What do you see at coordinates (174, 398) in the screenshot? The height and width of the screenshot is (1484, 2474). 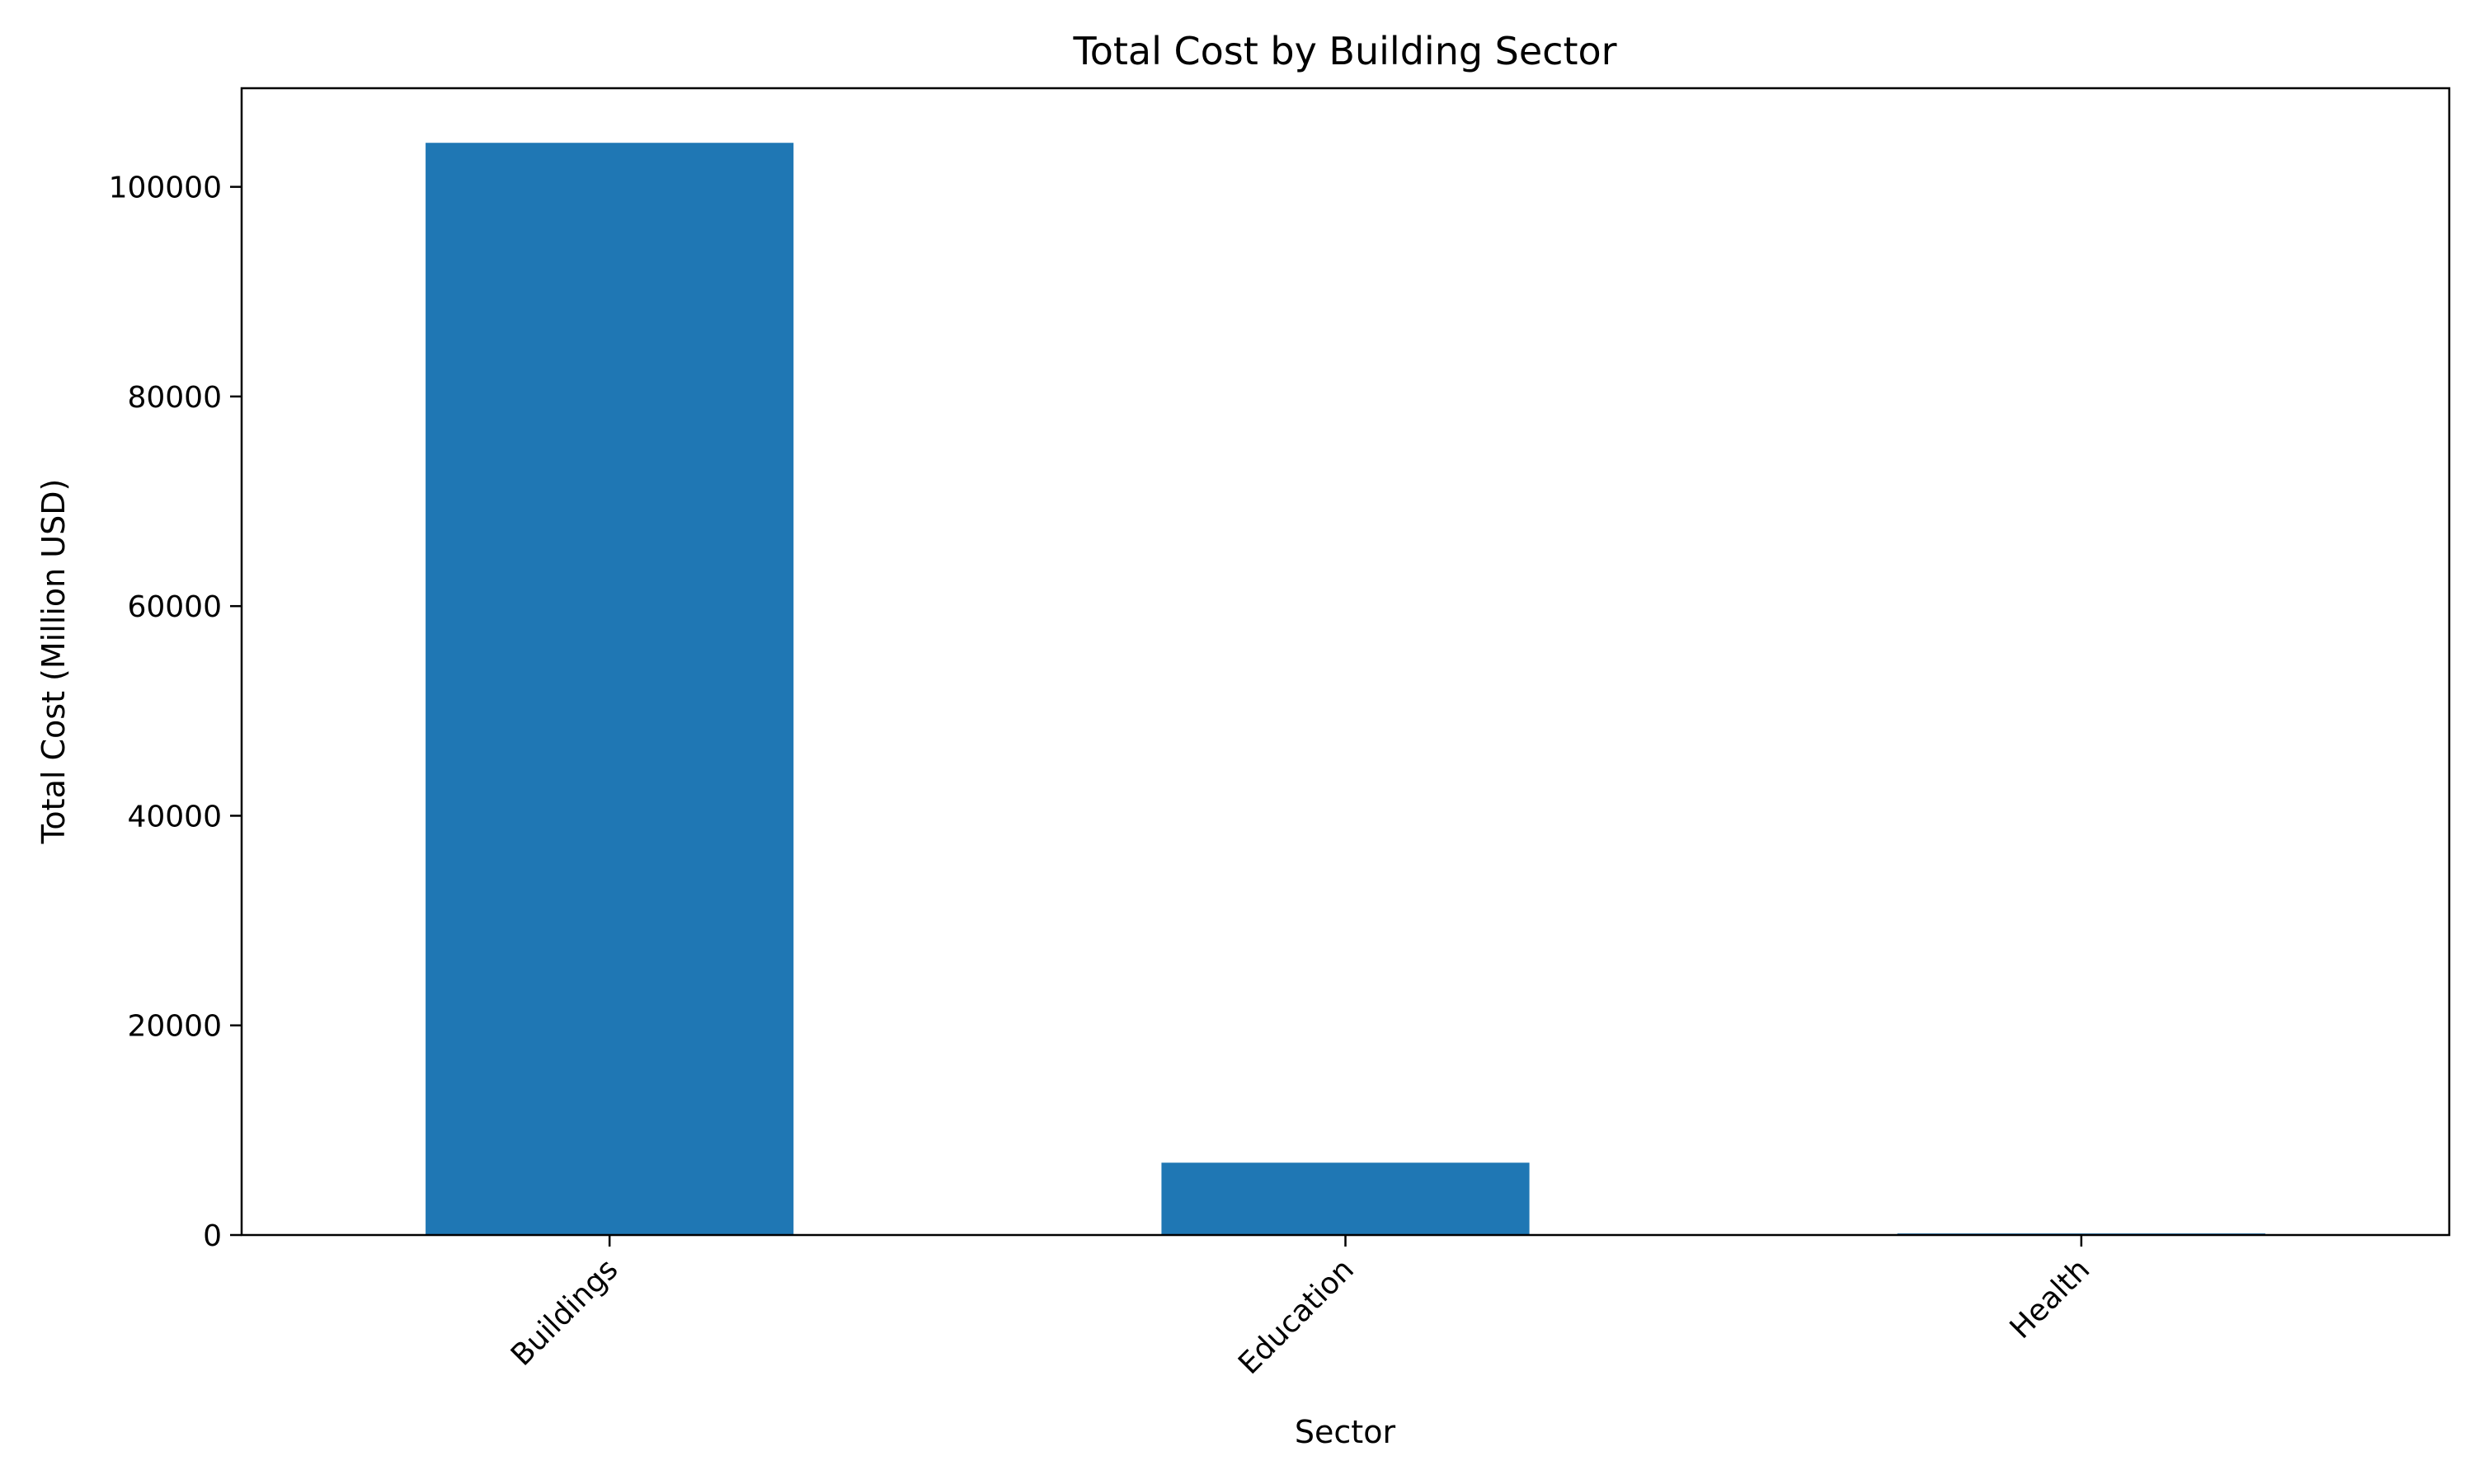 I see `y-tick-label: 80000` at bounding box center [174, 398].